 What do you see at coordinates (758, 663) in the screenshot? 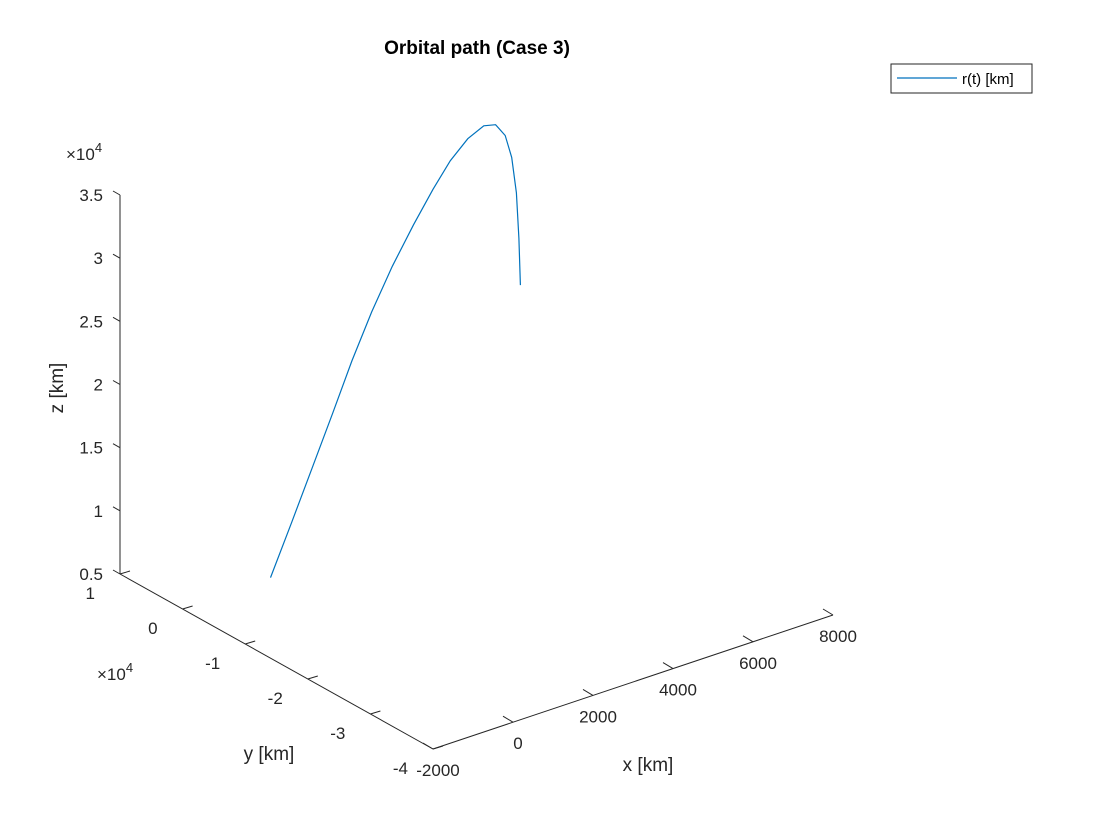
I see `x-tick-label: 6000` at bounding box center [758, 663].